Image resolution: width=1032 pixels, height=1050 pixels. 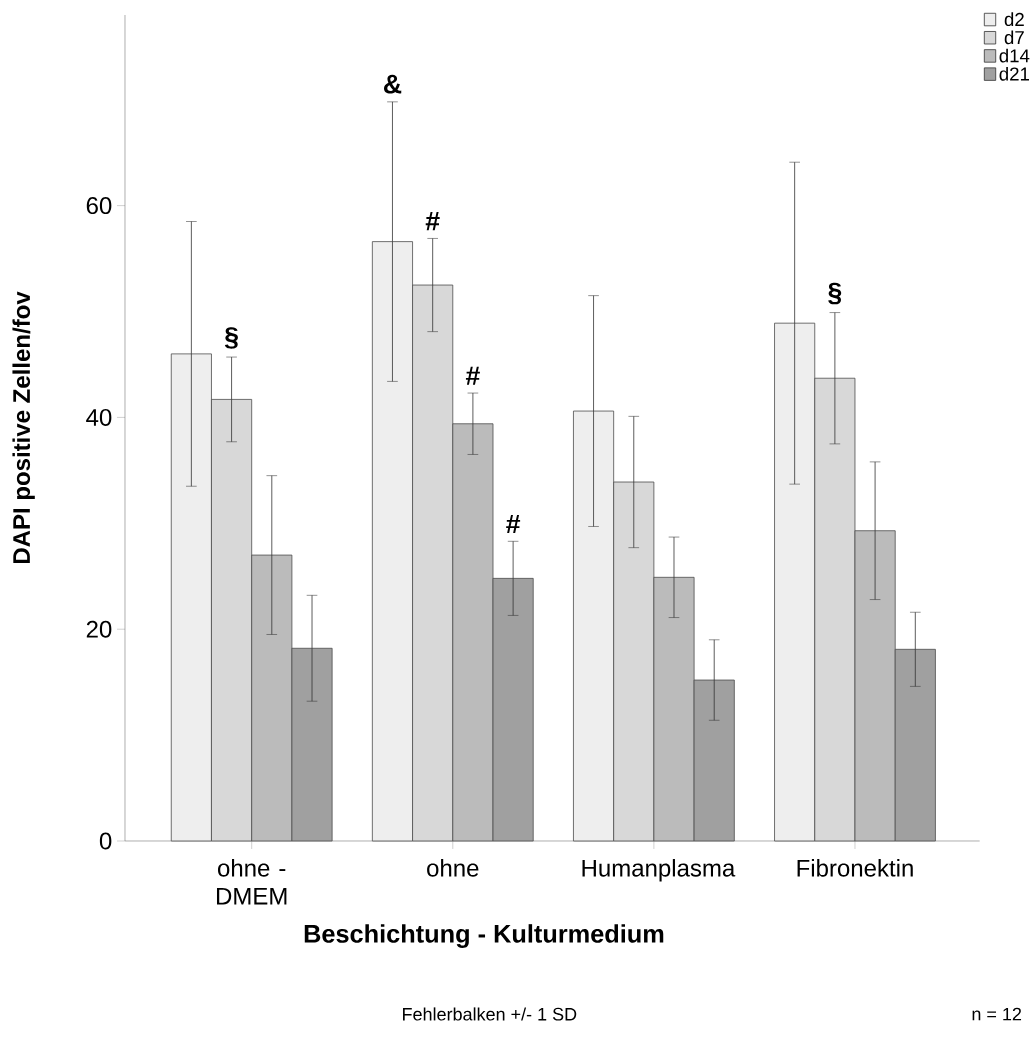 I want to click on legend-label: d7, so click(x=1014, y=37).